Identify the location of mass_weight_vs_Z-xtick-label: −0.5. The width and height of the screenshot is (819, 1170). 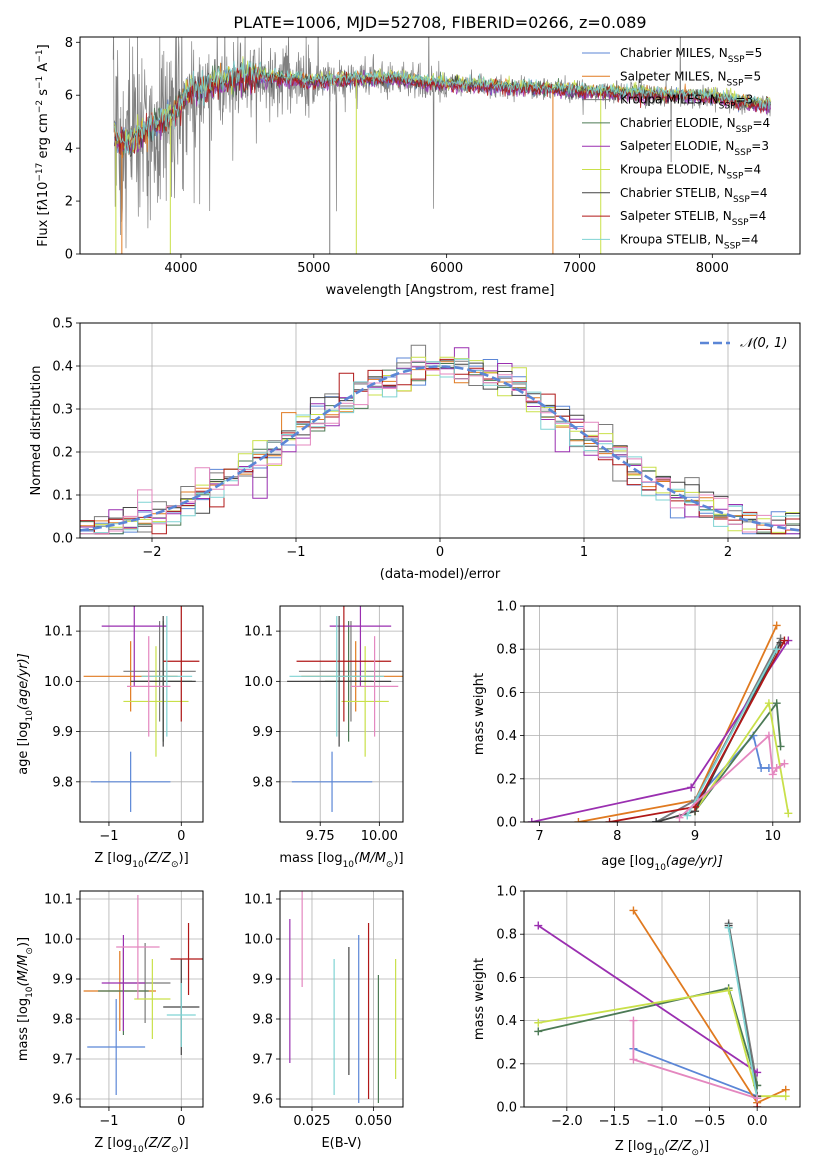
(710, 1121).